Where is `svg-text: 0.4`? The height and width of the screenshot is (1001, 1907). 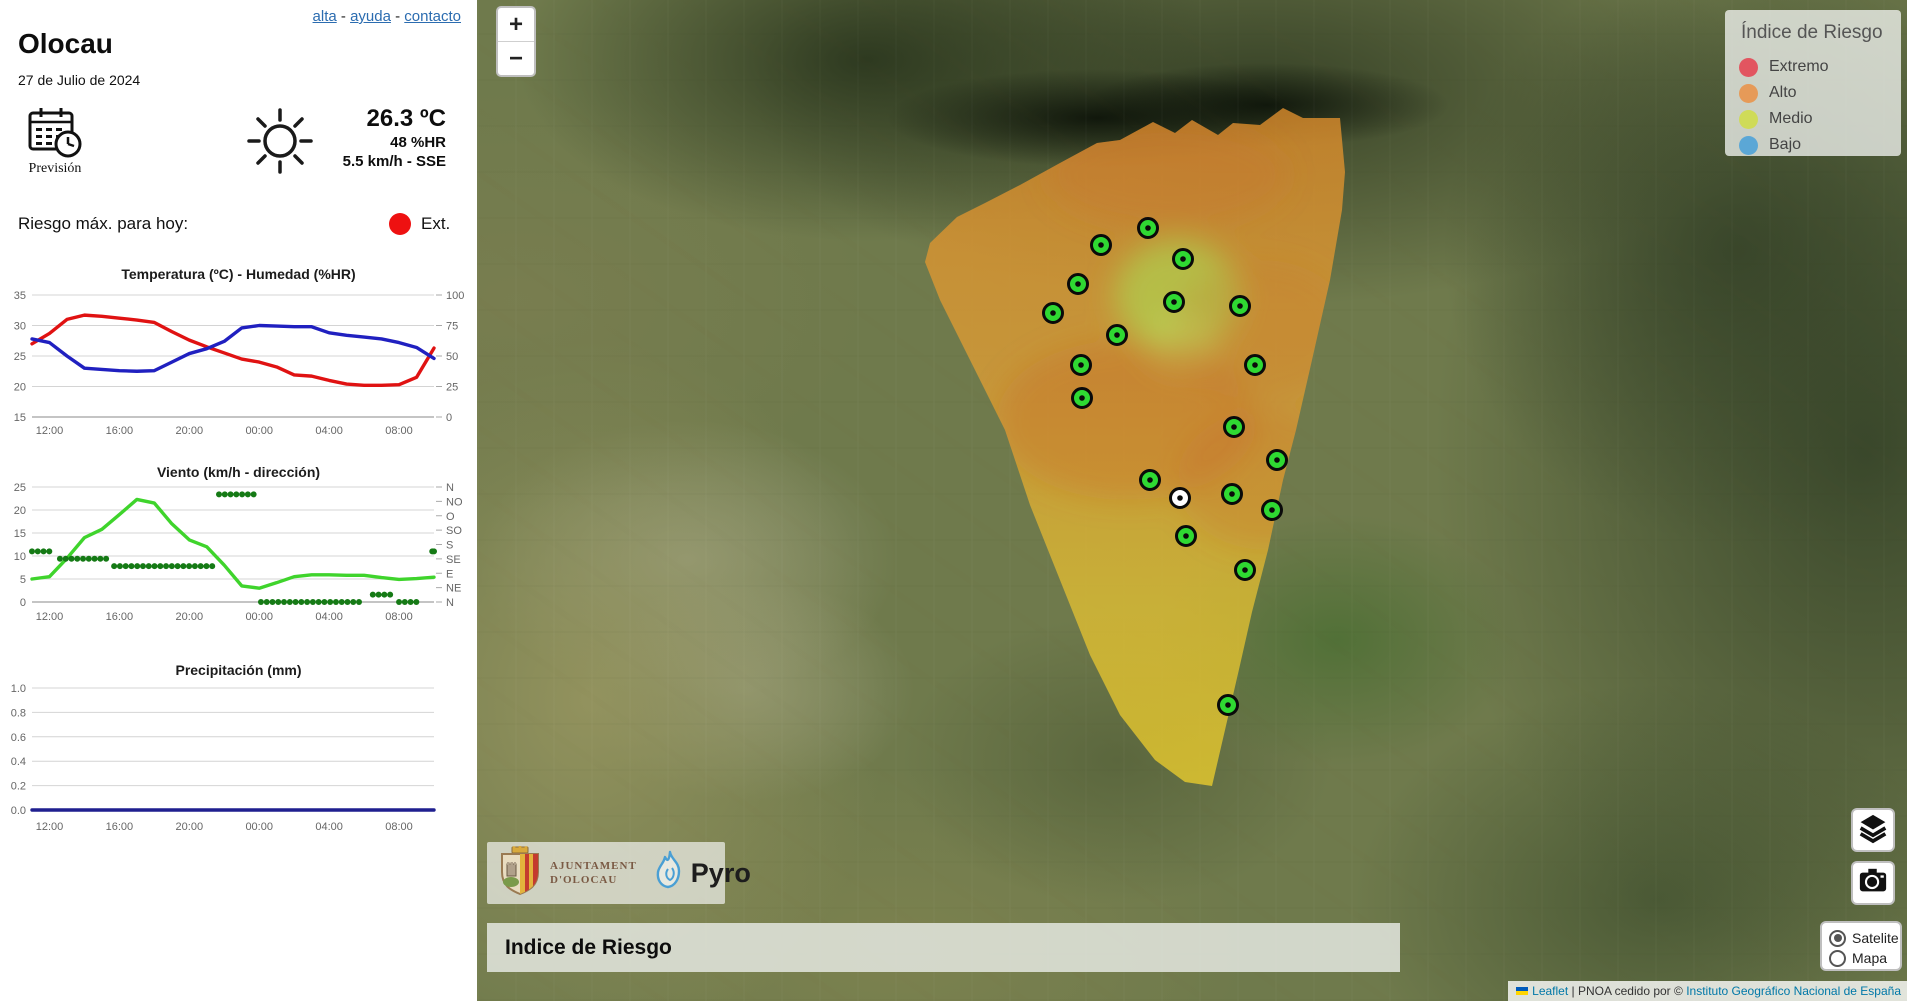 svg-text: 0.4 is located at coordinates (18, 762).